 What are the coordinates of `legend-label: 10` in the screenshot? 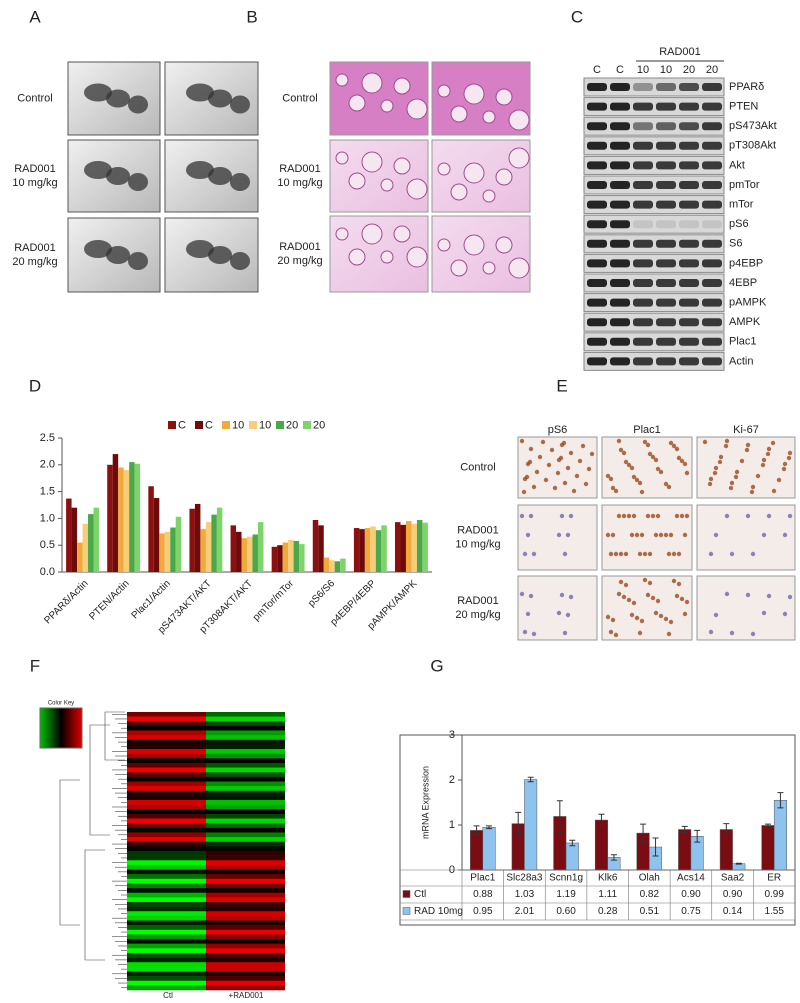 It's located at (265, 425).